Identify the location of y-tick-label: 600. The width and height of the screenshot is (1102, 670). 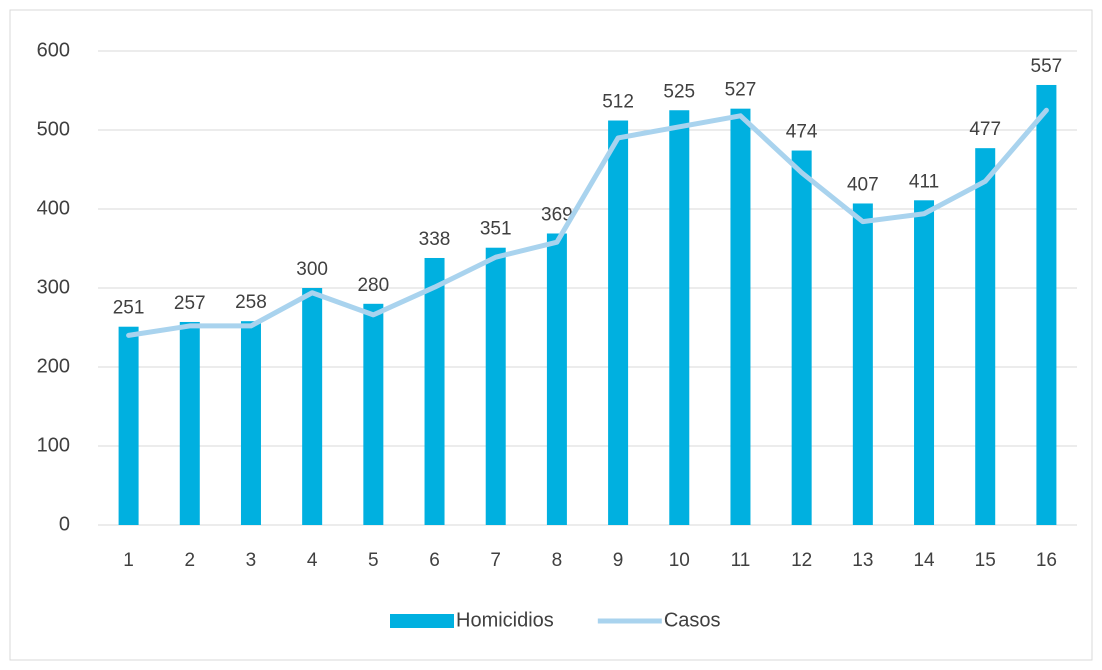
(53, 50).